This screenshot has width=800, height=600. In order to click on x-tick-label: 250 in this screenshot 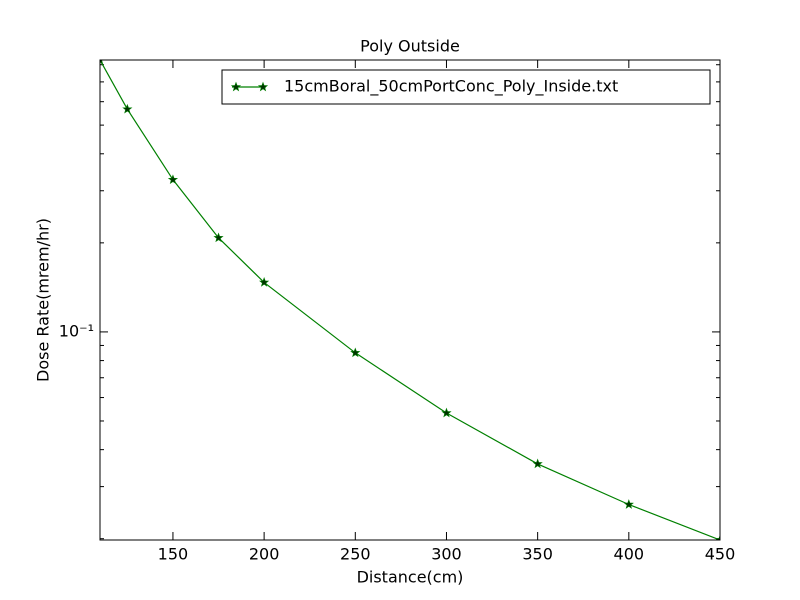, I will do `click(355, 554)`.